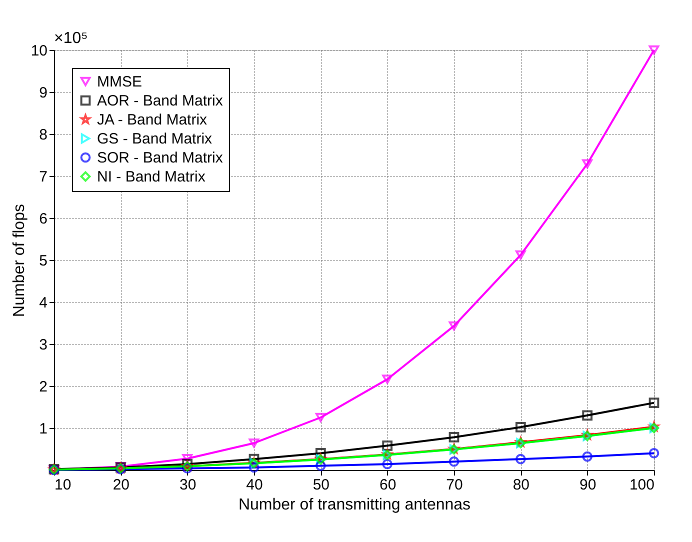 The width and height of the screenshot is (692, 542). Describe the element at coordinates (43, 177) in the screenshot. I see `y-tick-label: 7` at that location.